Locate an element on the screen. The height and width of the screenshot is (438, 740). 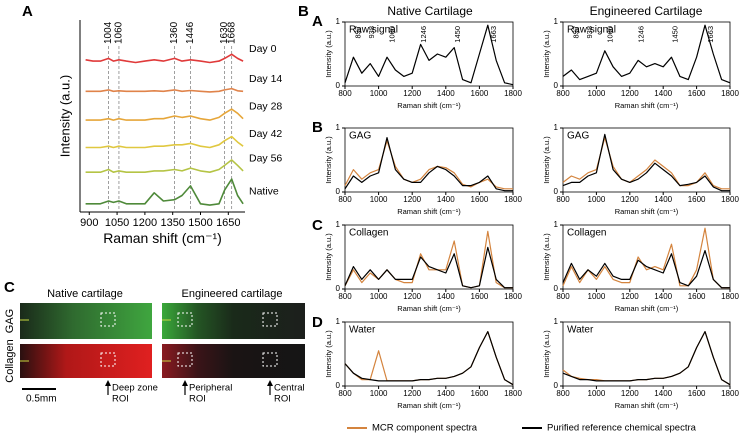
peak-label: 857 is located at coordinates (576, 32).